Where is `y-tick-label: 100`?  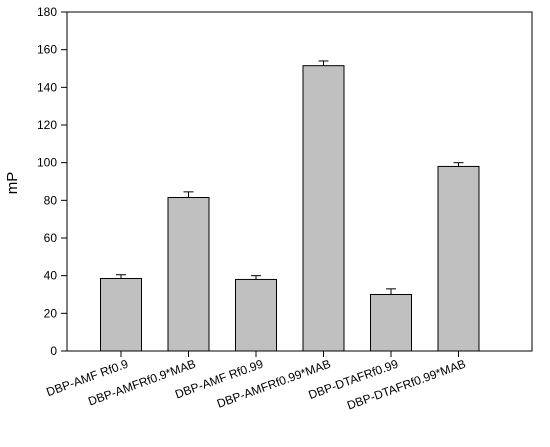 y-tick-label: 100 is located at coordinates (47, 163).